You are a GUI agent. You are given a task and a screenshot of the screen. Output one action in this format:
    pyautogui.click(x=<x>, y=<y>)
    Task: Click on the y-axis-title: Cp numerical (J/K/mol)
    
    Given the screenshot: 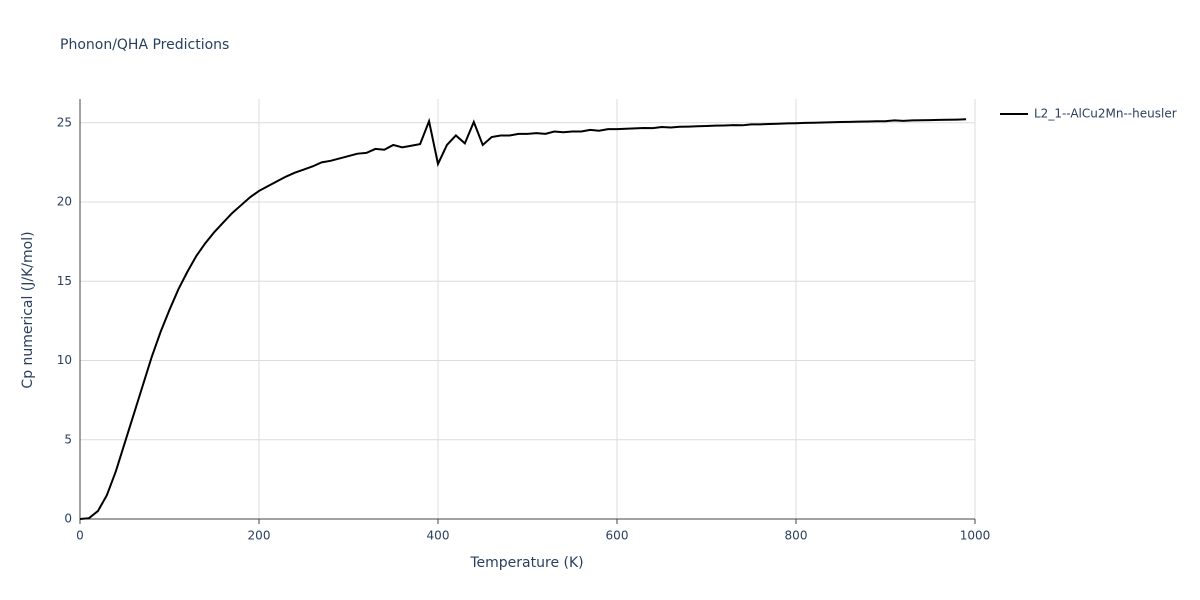 What is the action you would take?
    pyautogui.click(x=28, y=309)
    